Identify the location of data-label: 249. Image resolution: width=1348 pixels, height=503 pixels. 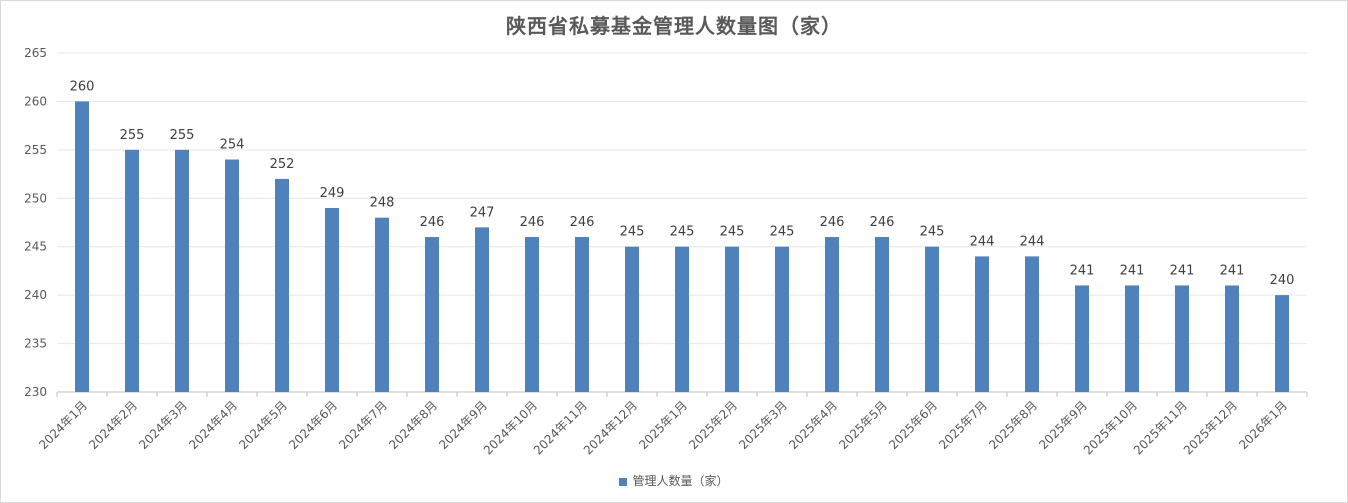
(332, 193).